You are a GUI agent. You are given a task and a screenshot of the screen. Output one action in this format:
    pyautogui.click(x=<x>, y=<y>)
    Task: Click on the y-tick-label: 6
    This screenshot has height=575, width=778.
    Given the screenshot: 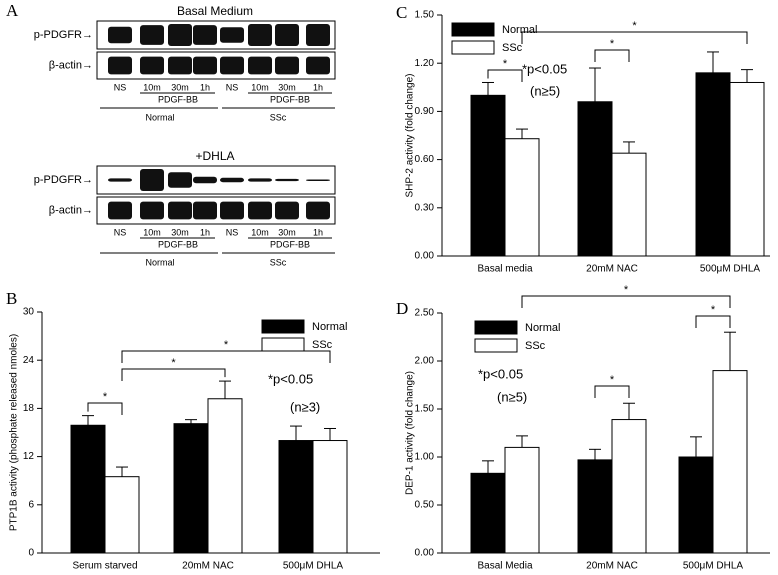 What is the action you would take?
    pyautogui.click(x=31, y=504)
    